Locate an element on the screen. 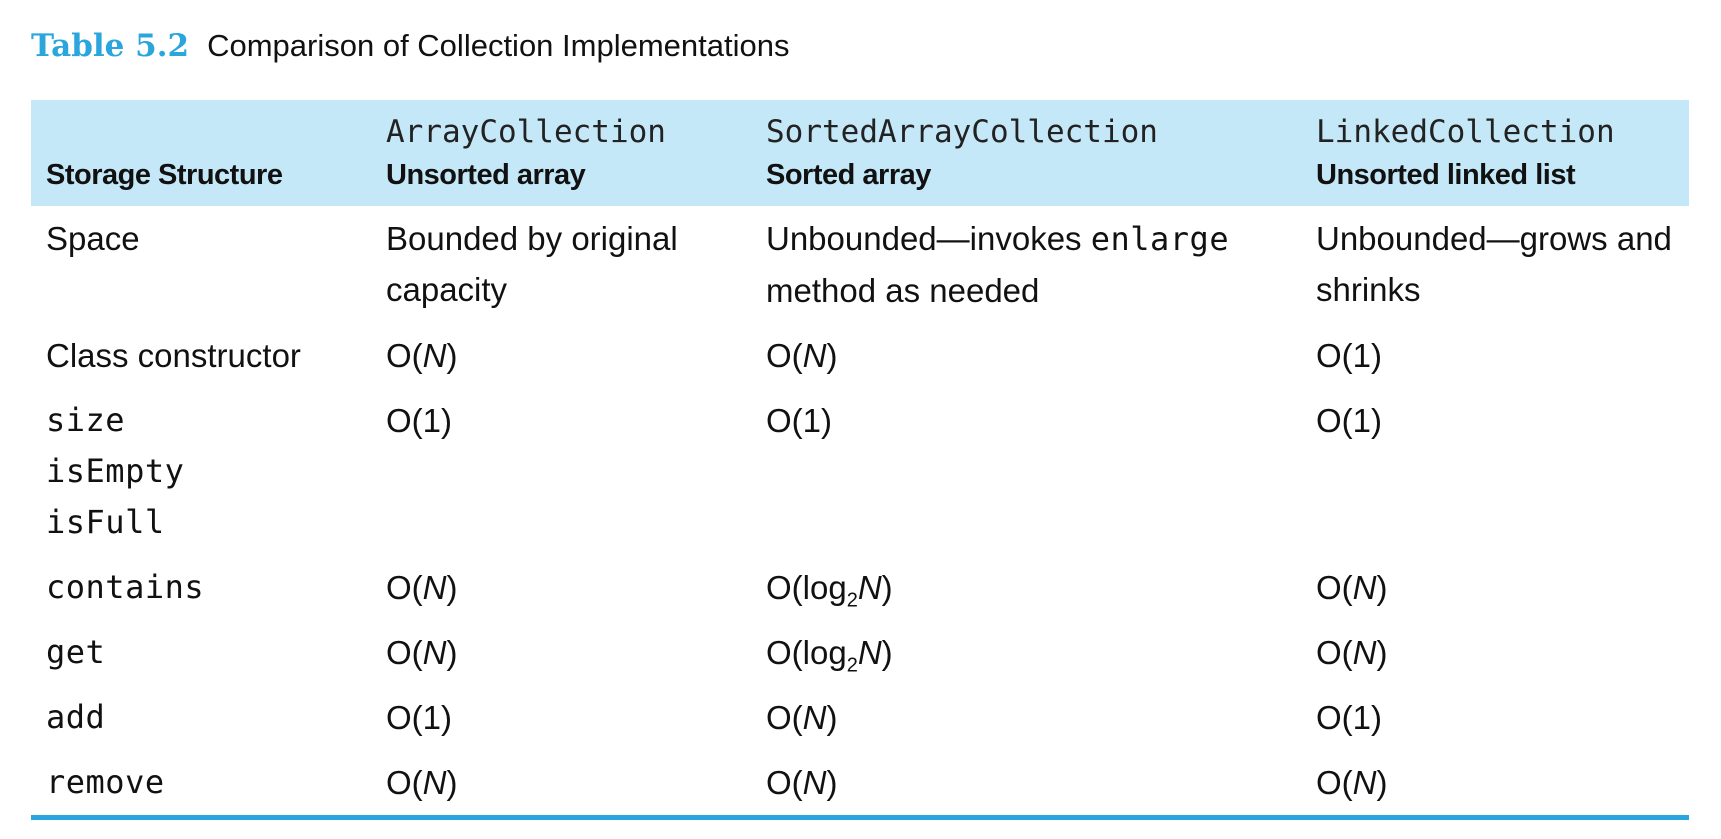 Image resolution: width=1721 pixels, height=839 pixels. complexity-cell: Unbounded—grows and shrinks is located at coordinates (1495, 264).